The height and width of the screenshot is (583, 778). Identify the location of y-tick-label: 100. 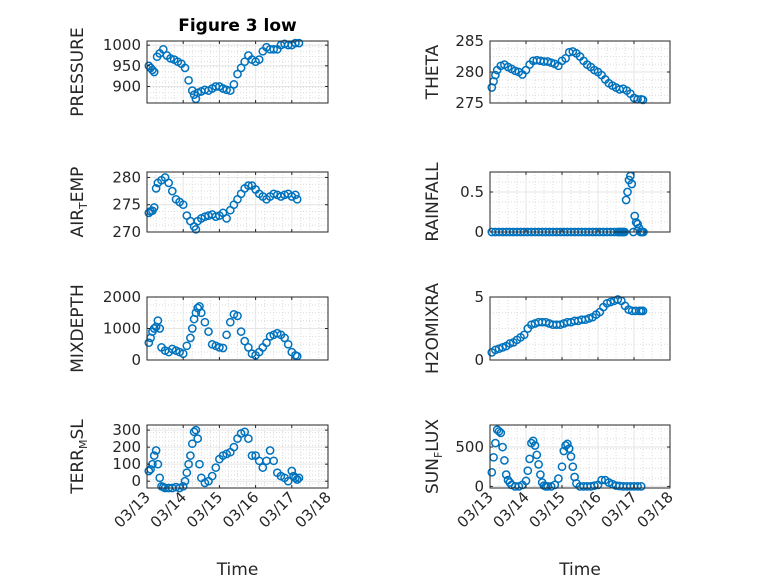
(126, 464).